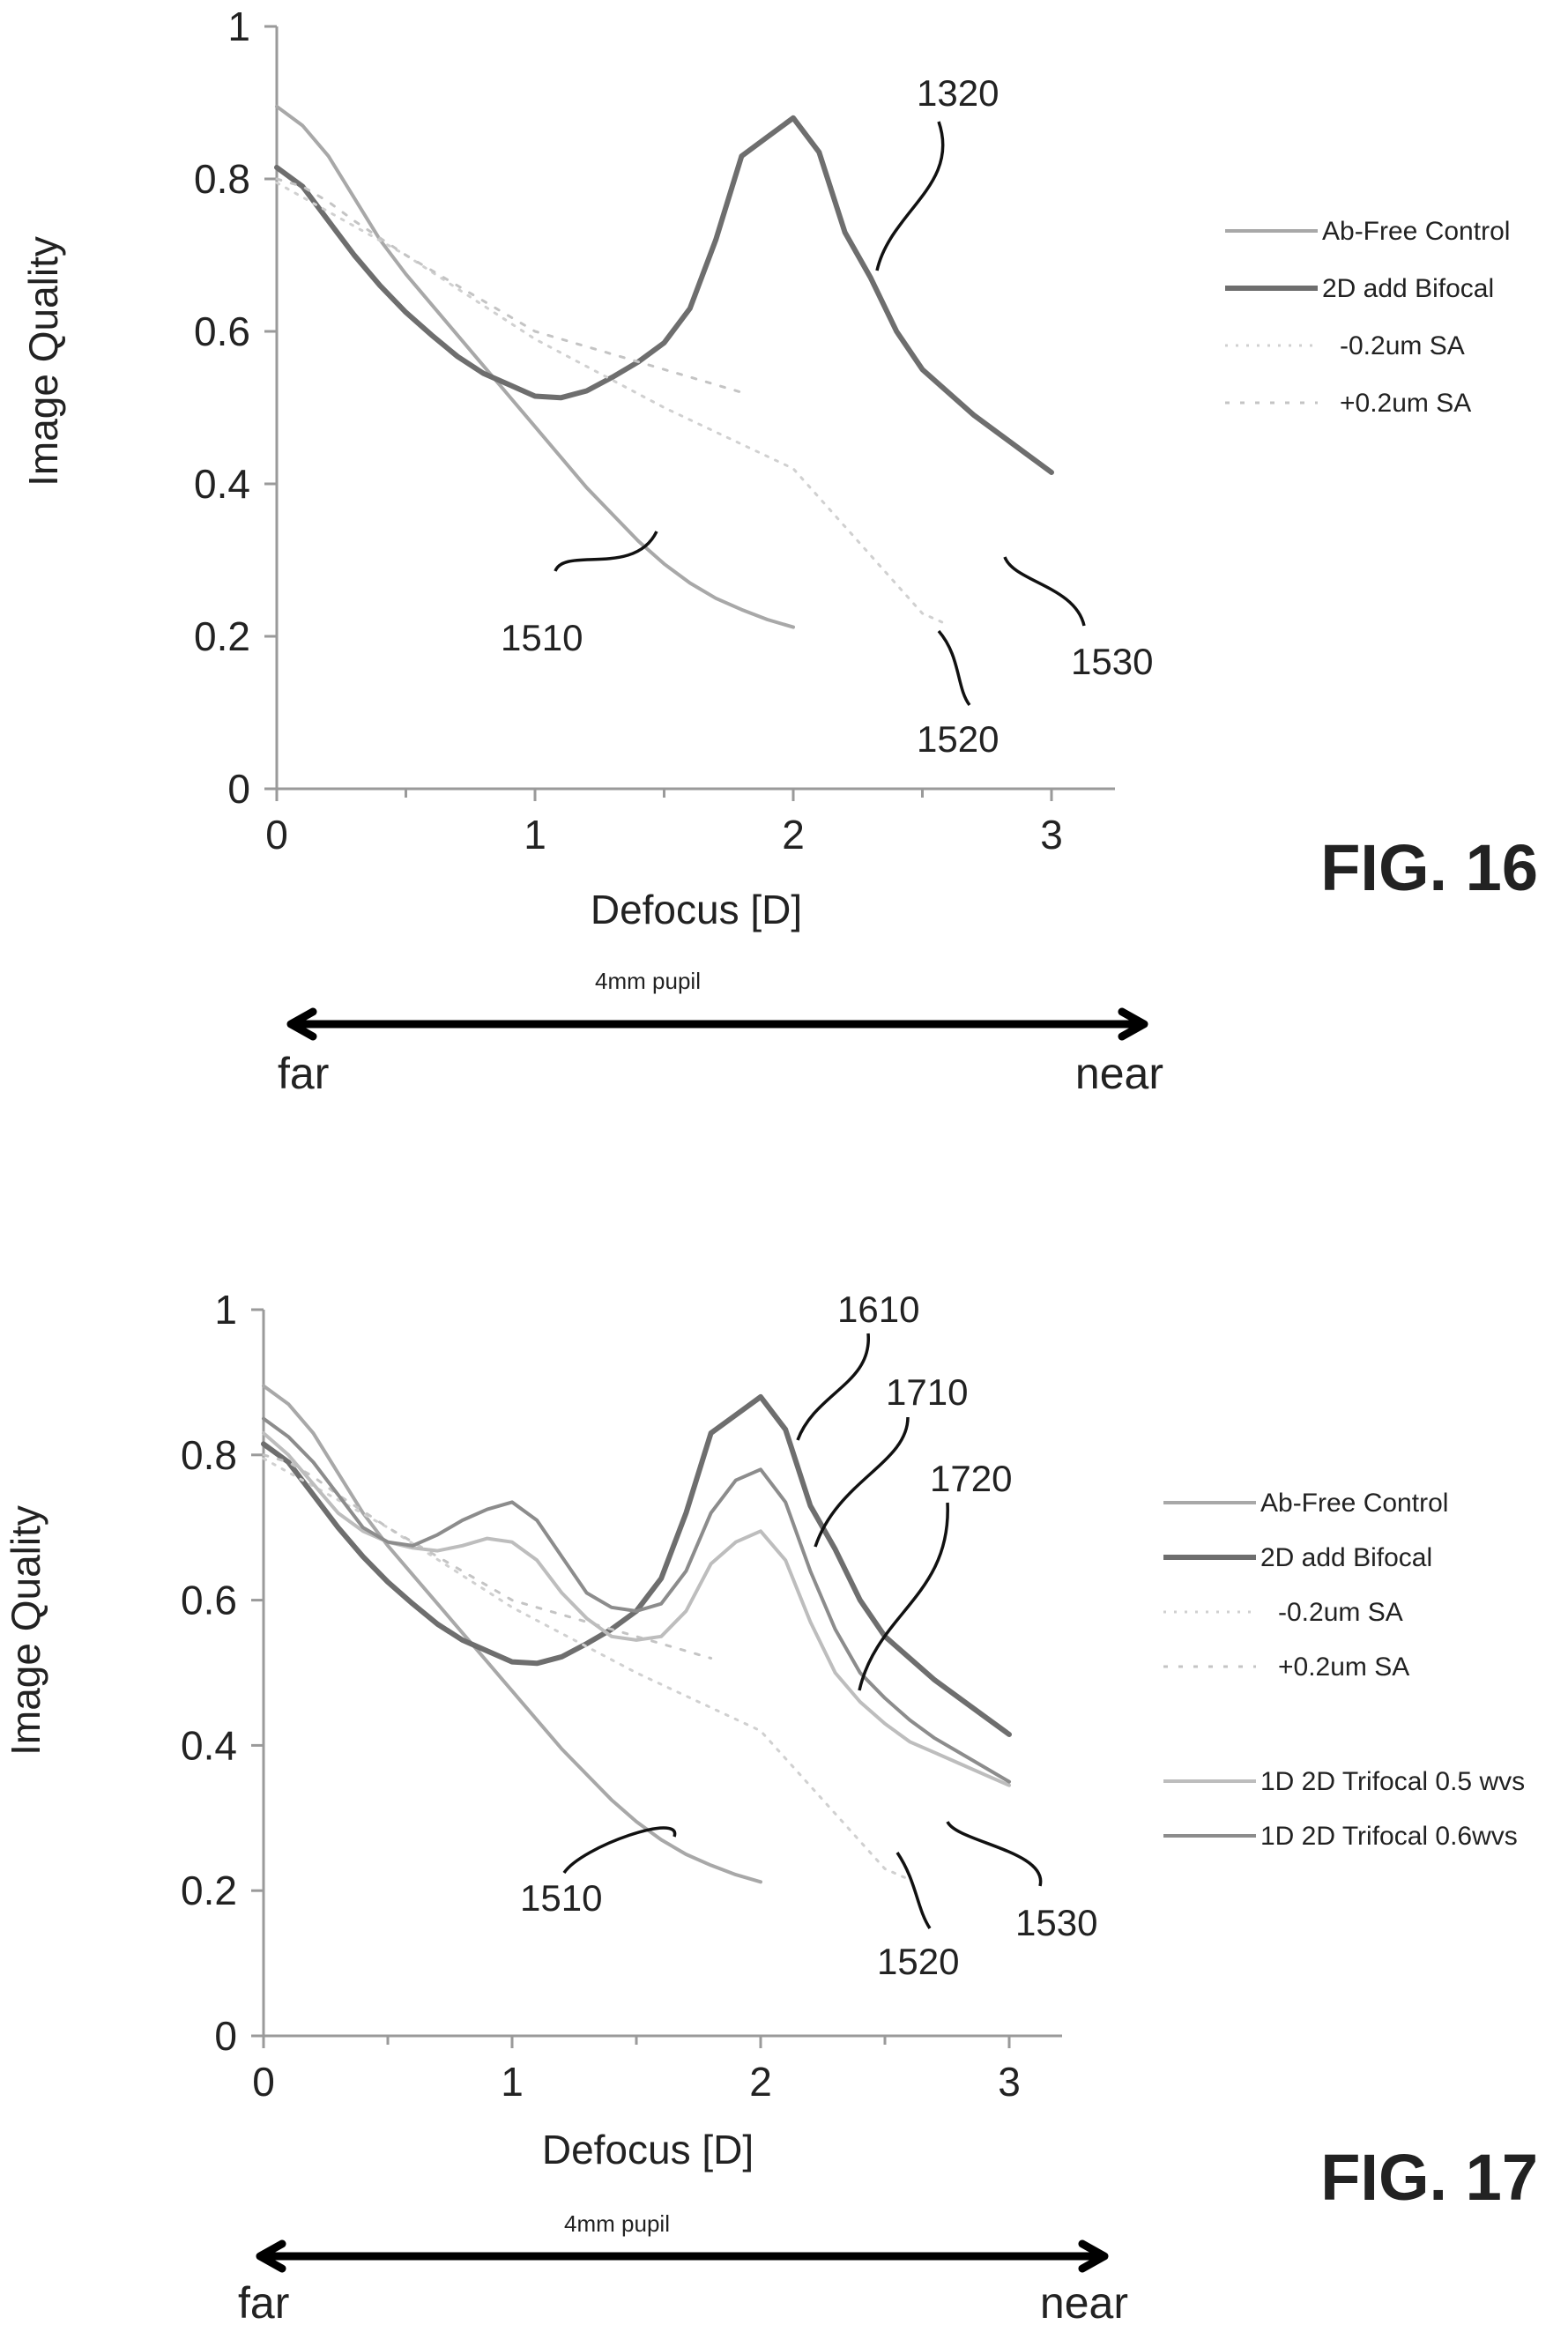 The width and height of the screenshot is (1568, 2332). What do you see at coordinates (1392, 1781) in the screenshot?
I see `legend-entry: 1D 2D Trifocal 0.5 wvs` at bounding box center [1392, 1781].